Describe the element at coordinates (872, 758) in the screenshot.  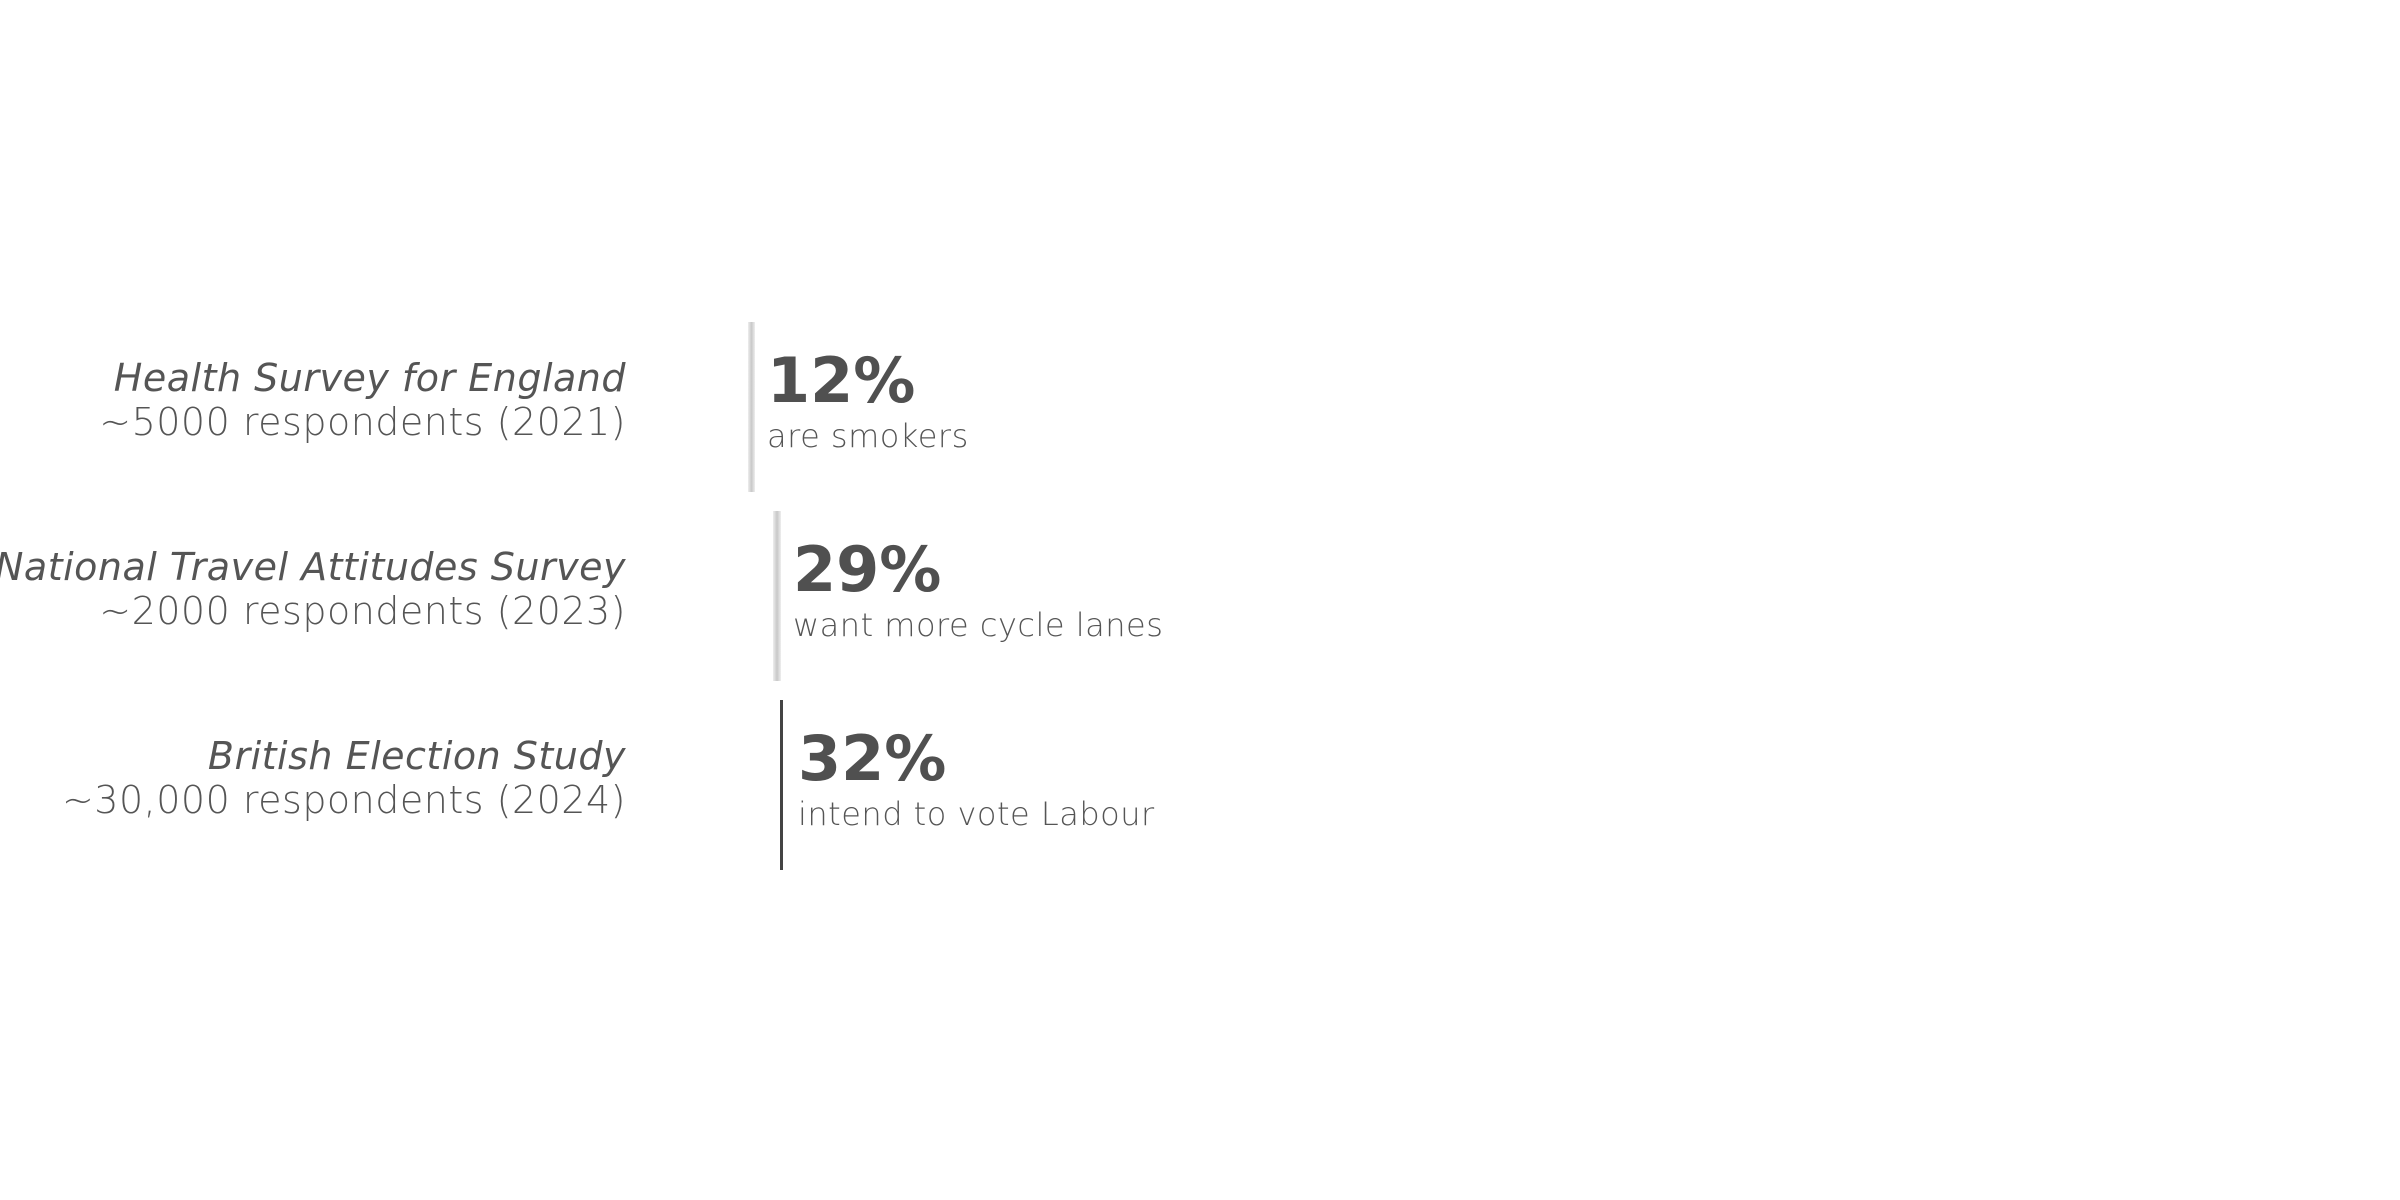
I see `stat-value: 32%` at that location.